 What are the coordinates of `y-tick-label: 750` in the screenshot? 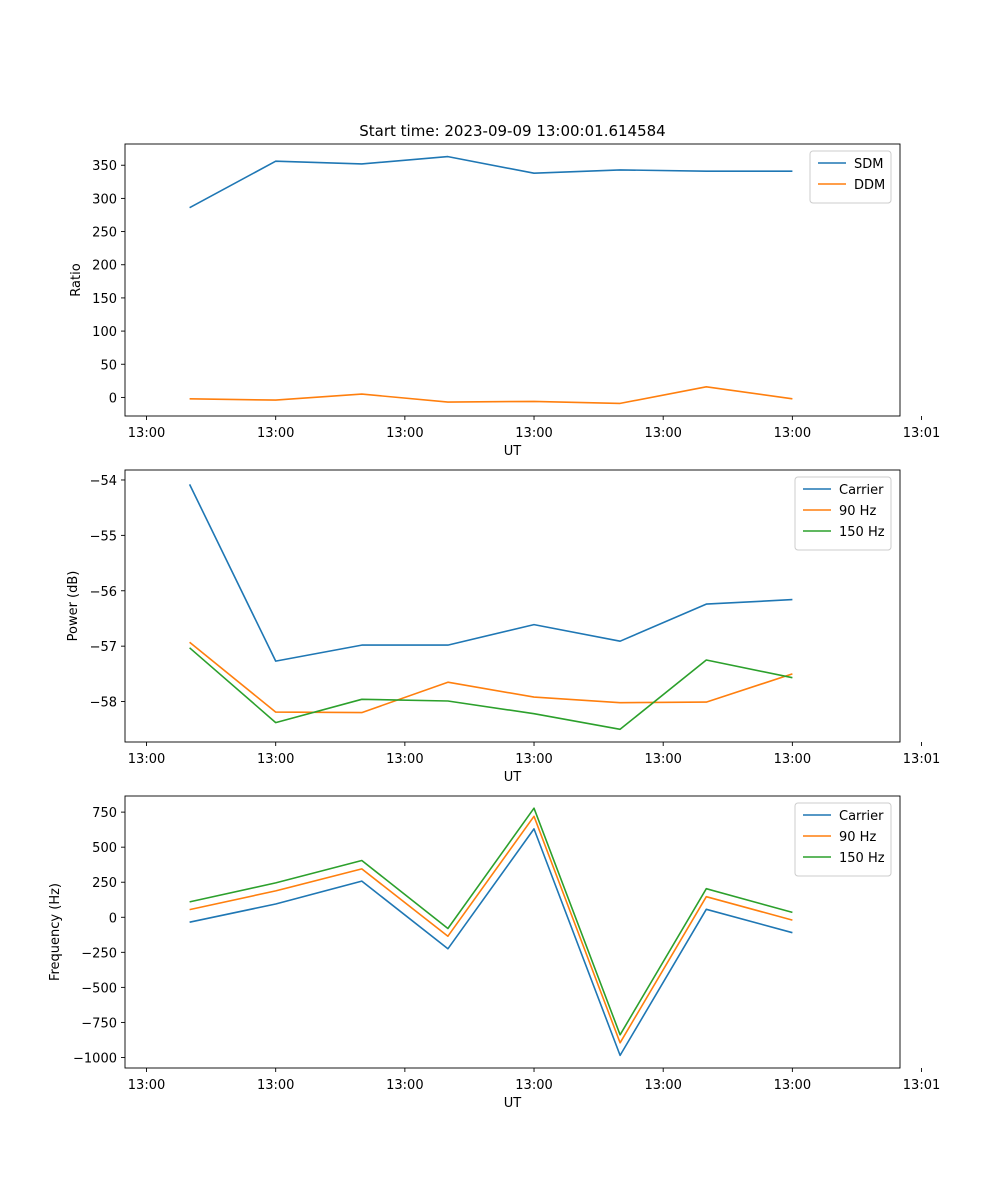 It's located at (104, 813).